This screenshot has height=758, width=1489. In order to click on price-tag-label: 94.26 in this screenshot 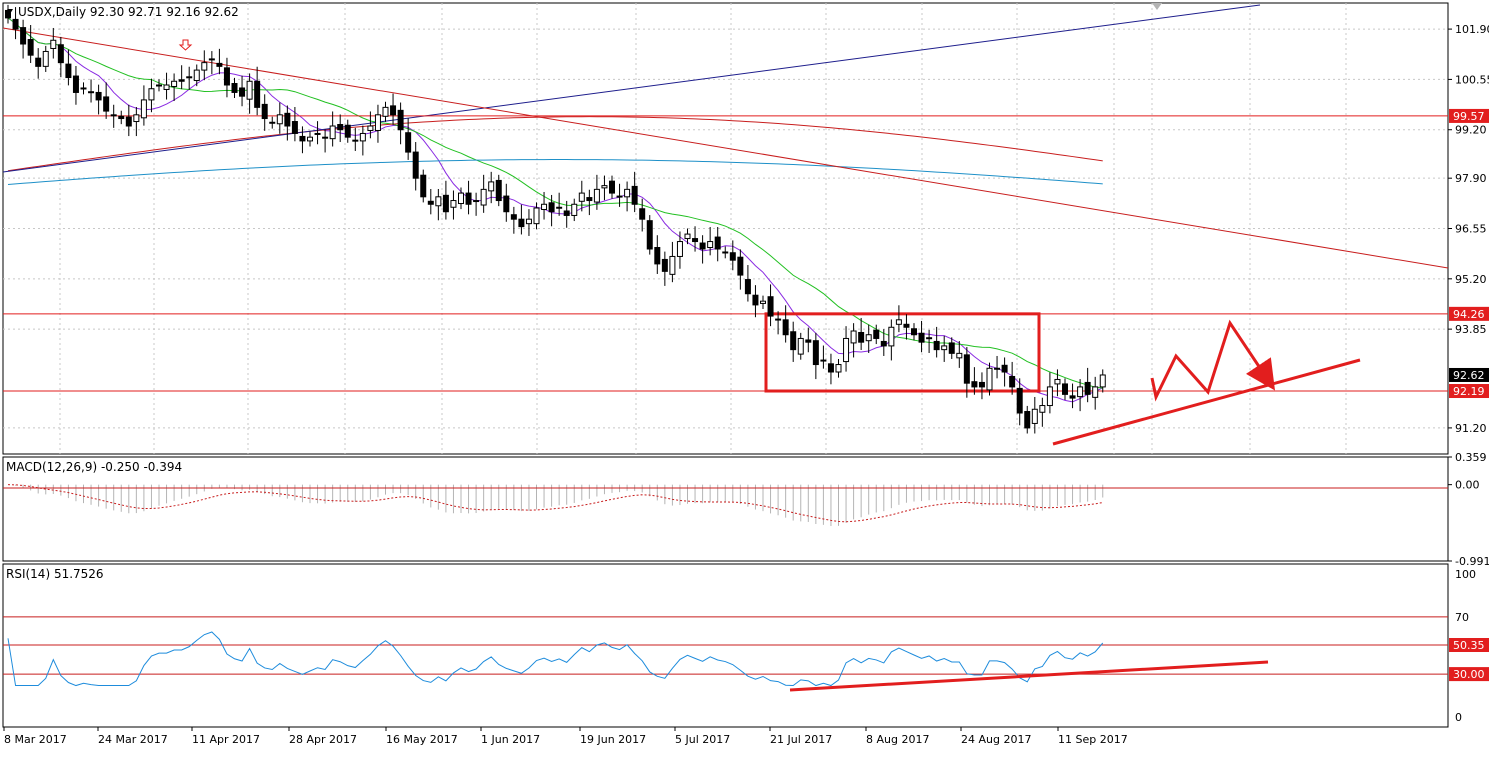, I will do `click(1469, 314)`.